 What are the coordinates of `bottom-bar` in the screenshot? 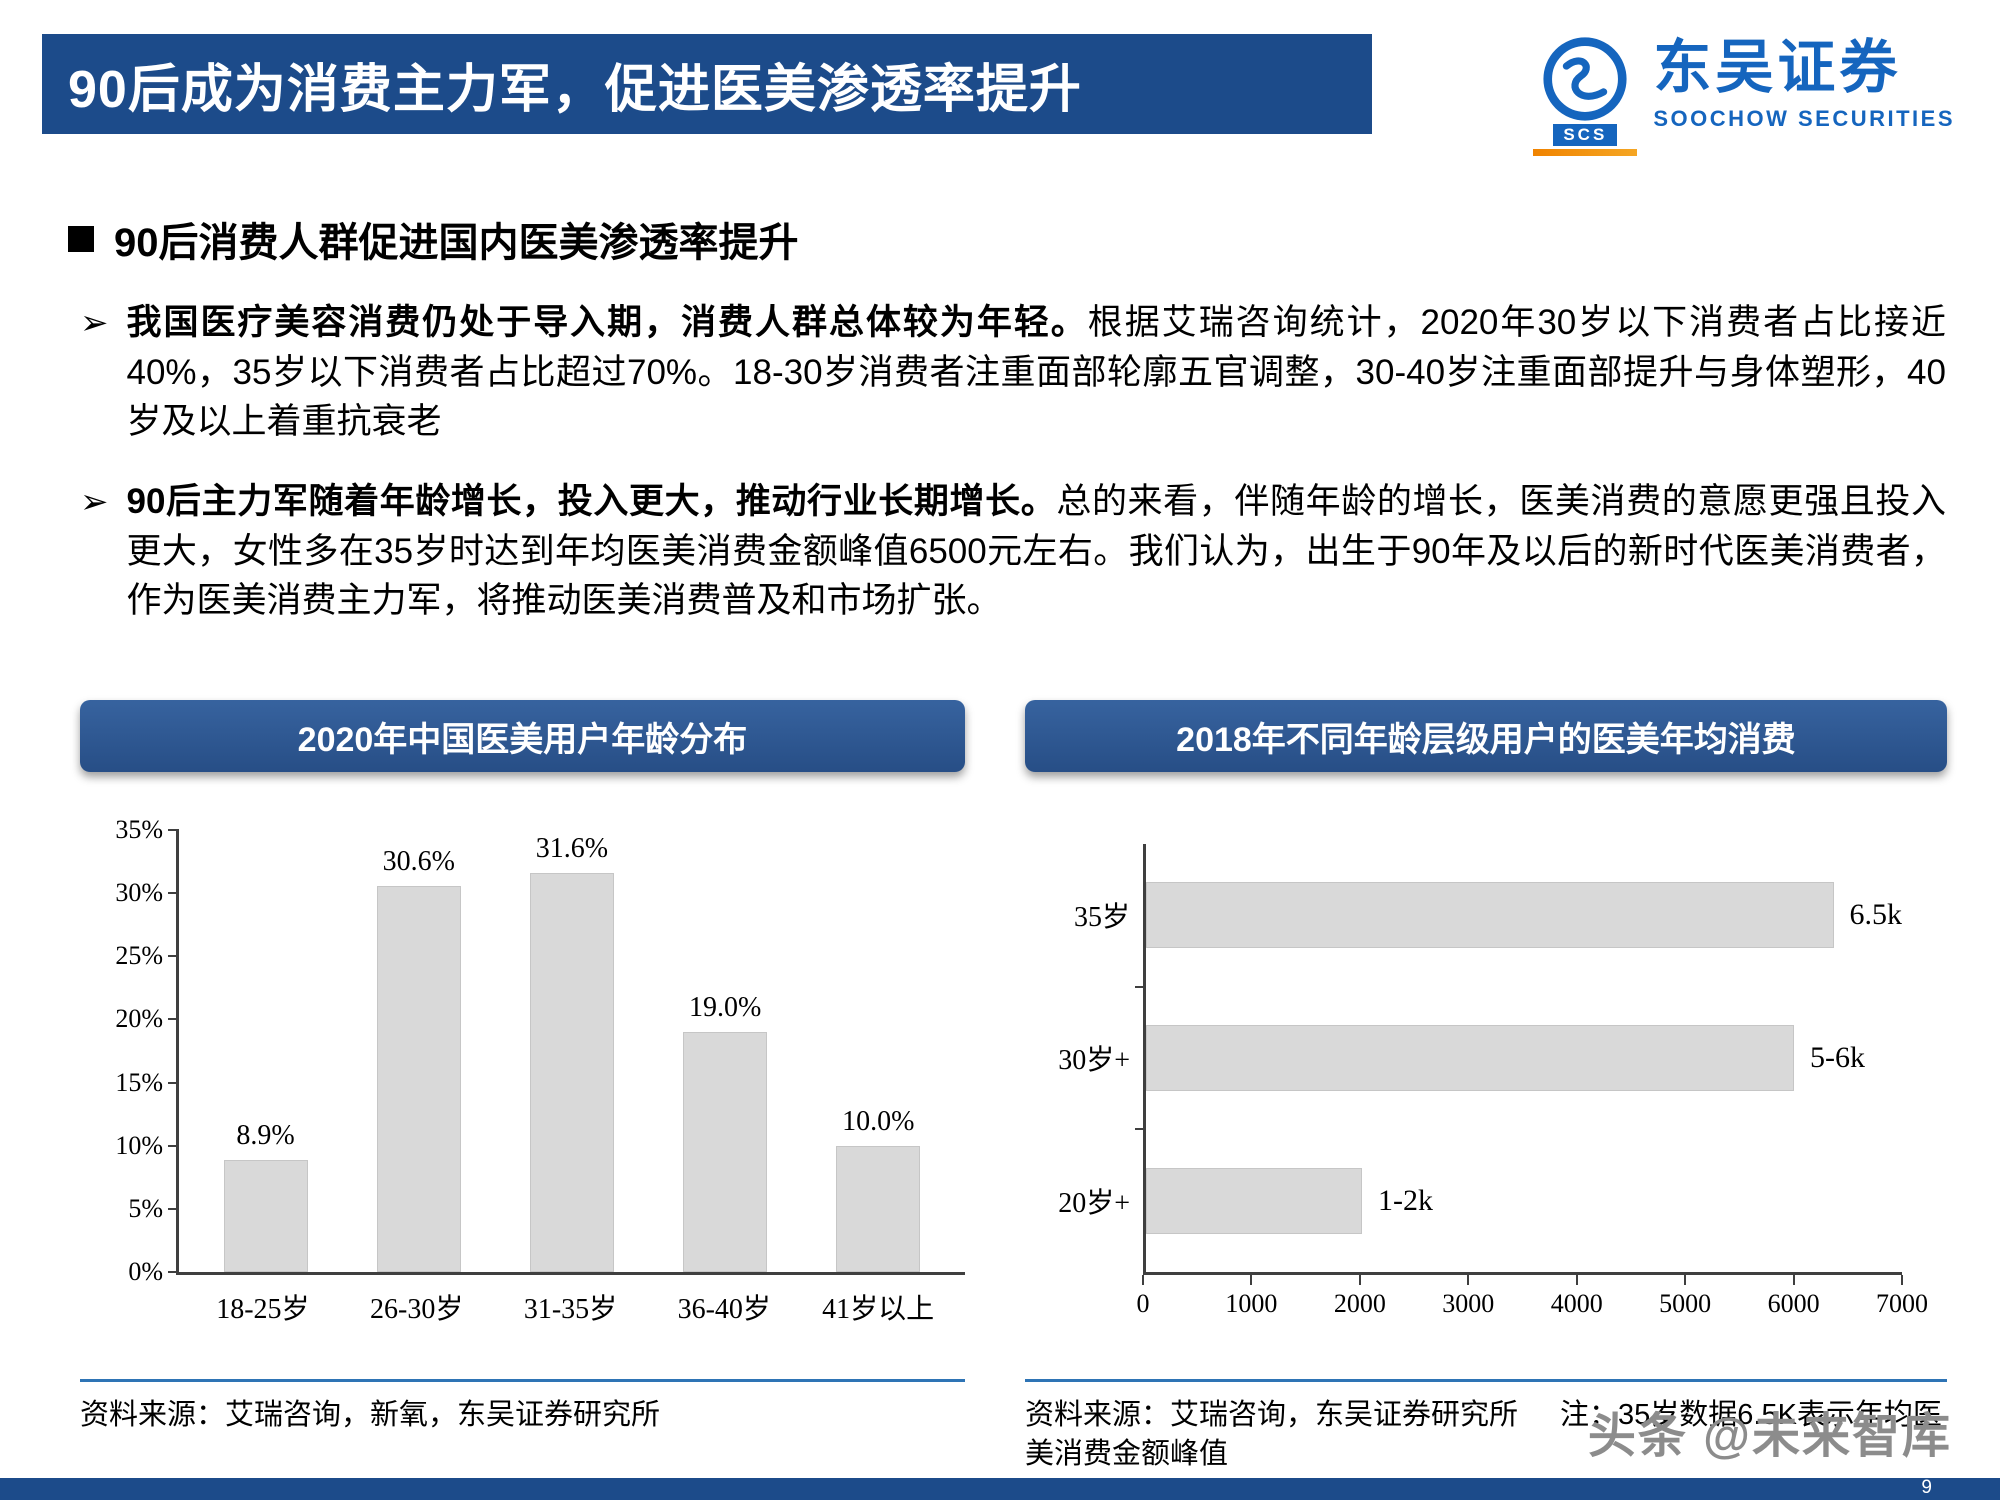 It's located at (1000, 1489).